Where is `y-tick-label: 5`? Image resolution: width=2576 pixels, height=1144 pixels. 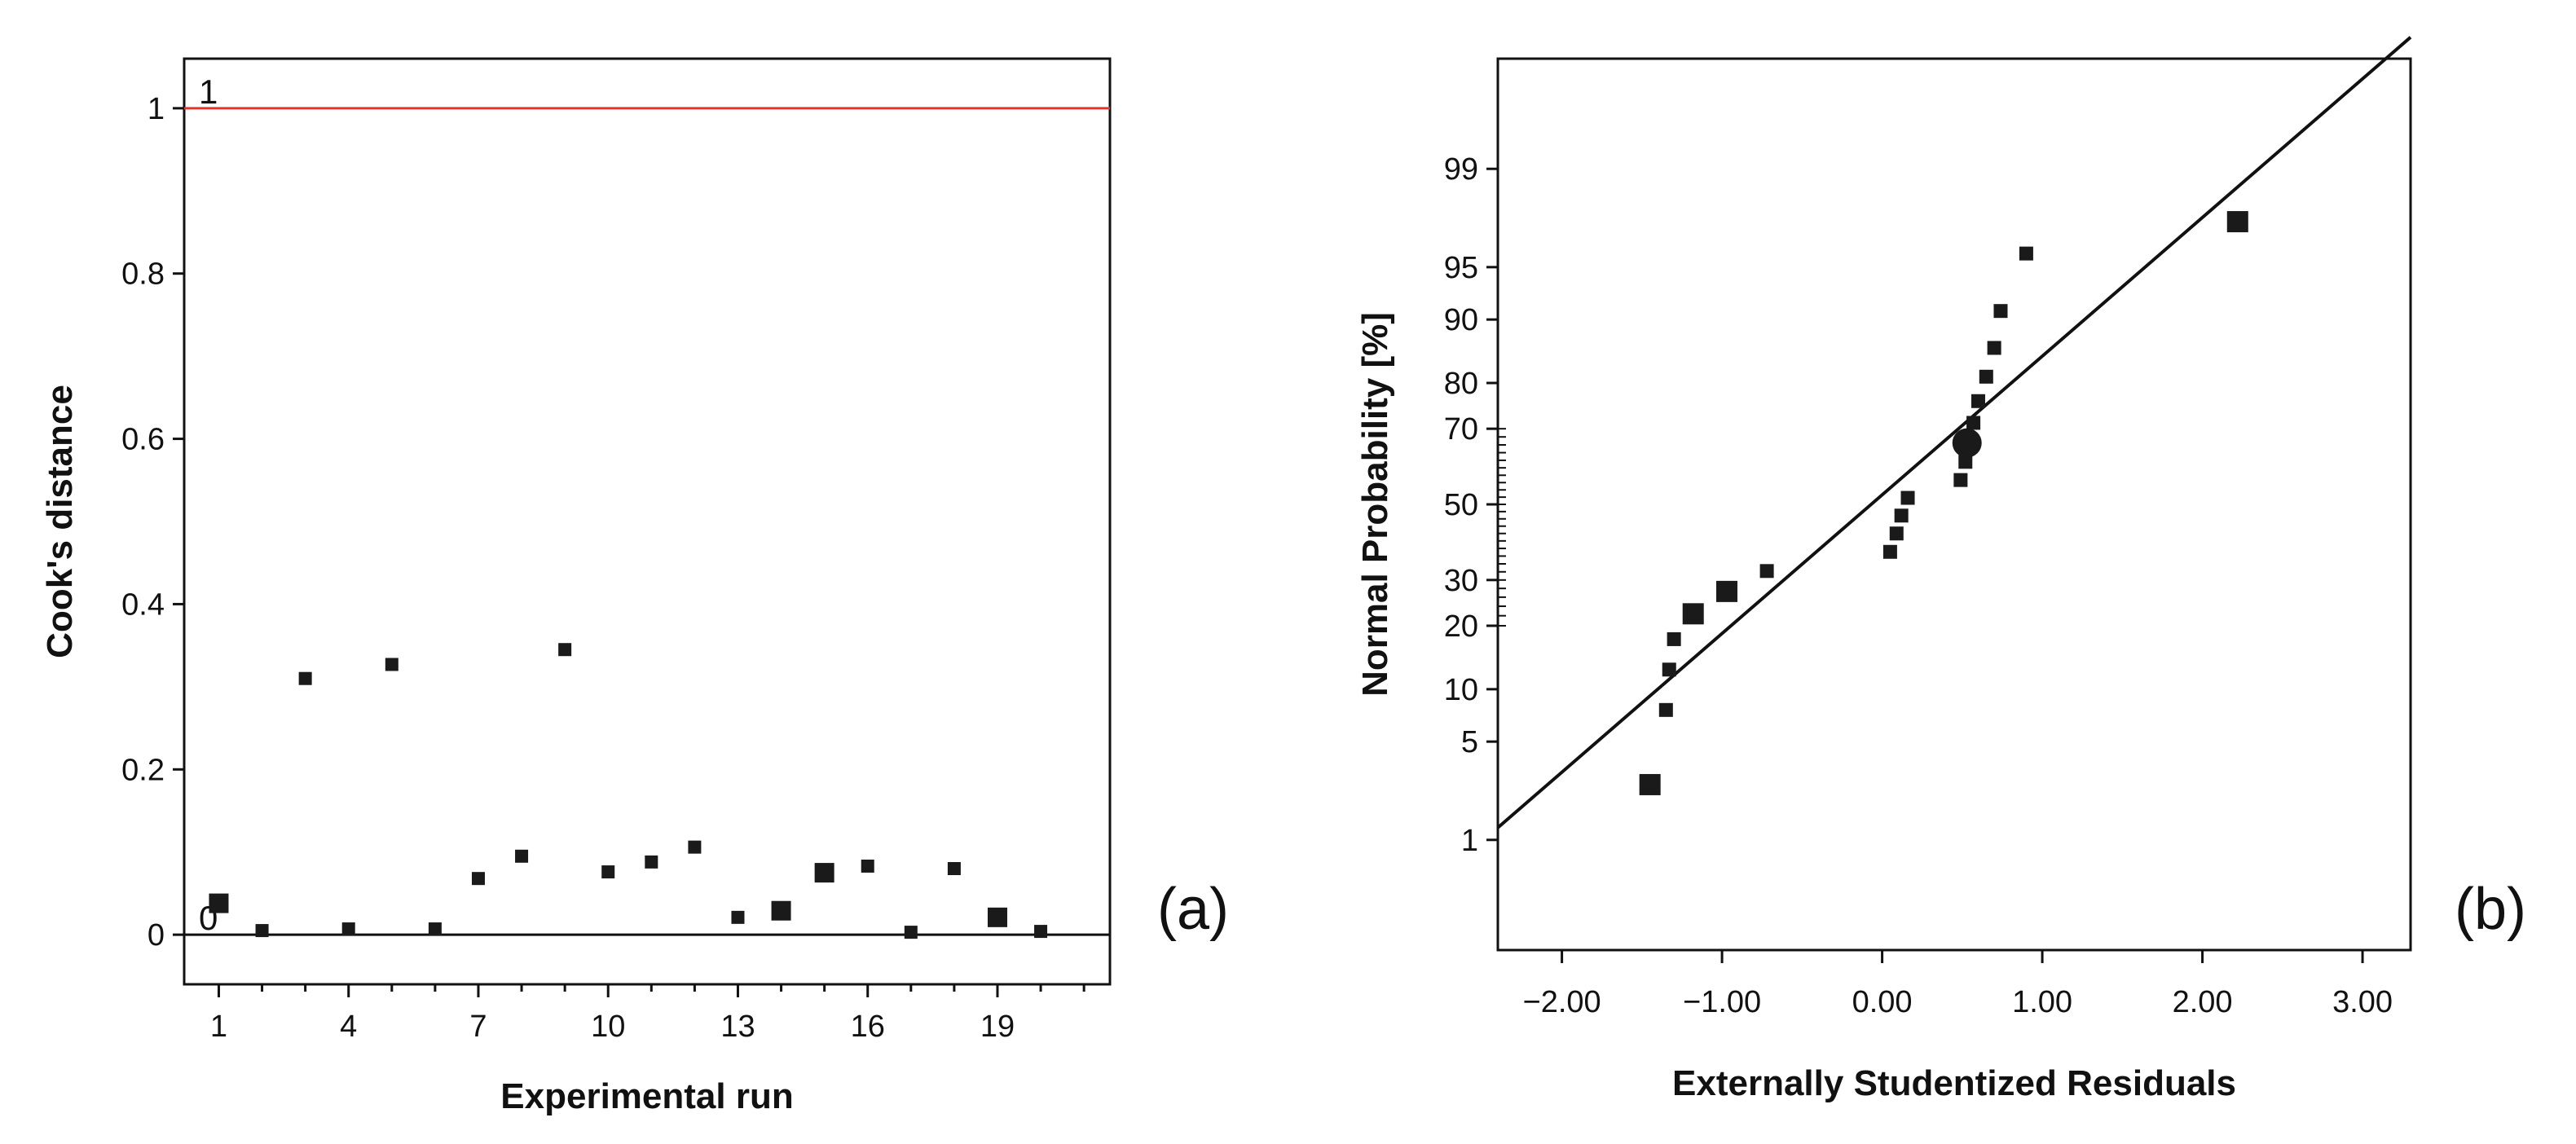 y-tick-label: 5 is located at coordinates (1470, 742).